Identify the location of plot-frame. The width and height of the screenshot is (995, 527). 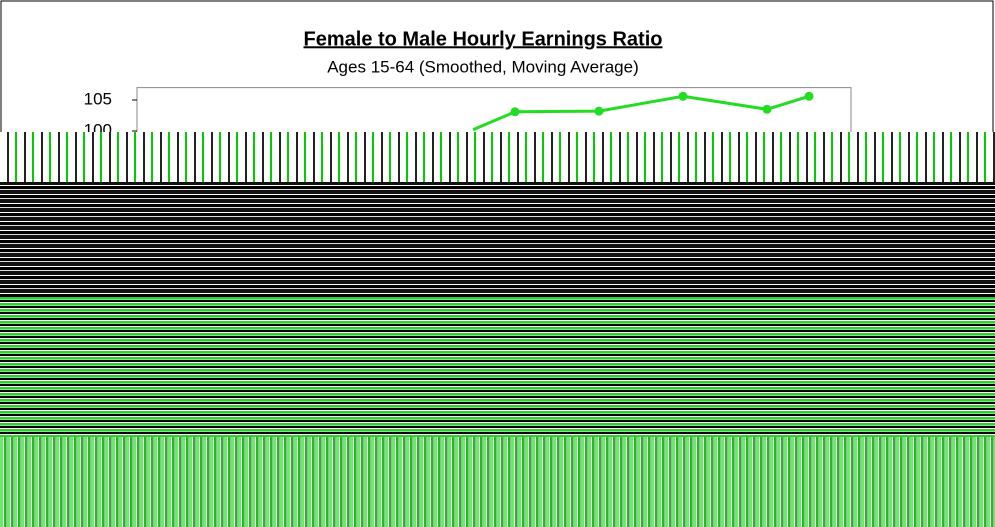
(494, 111).